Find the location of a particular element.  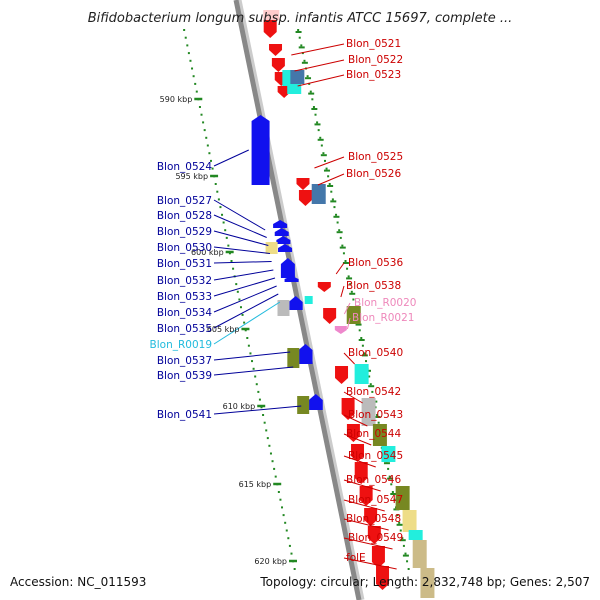

forward-gene-label: Blon_R0021 is located at coordinates (383, 318).